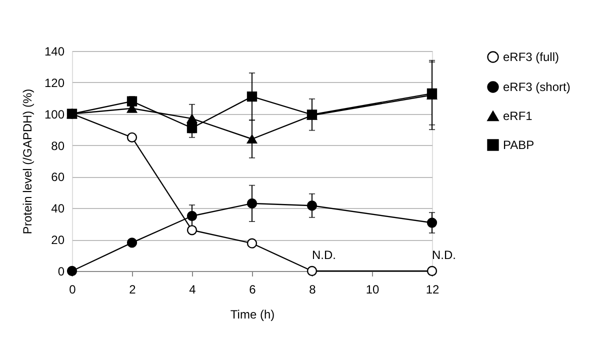 This screenshot has width=605, height=343. I want to click on y-tick-label: 60, so click(58, 177).